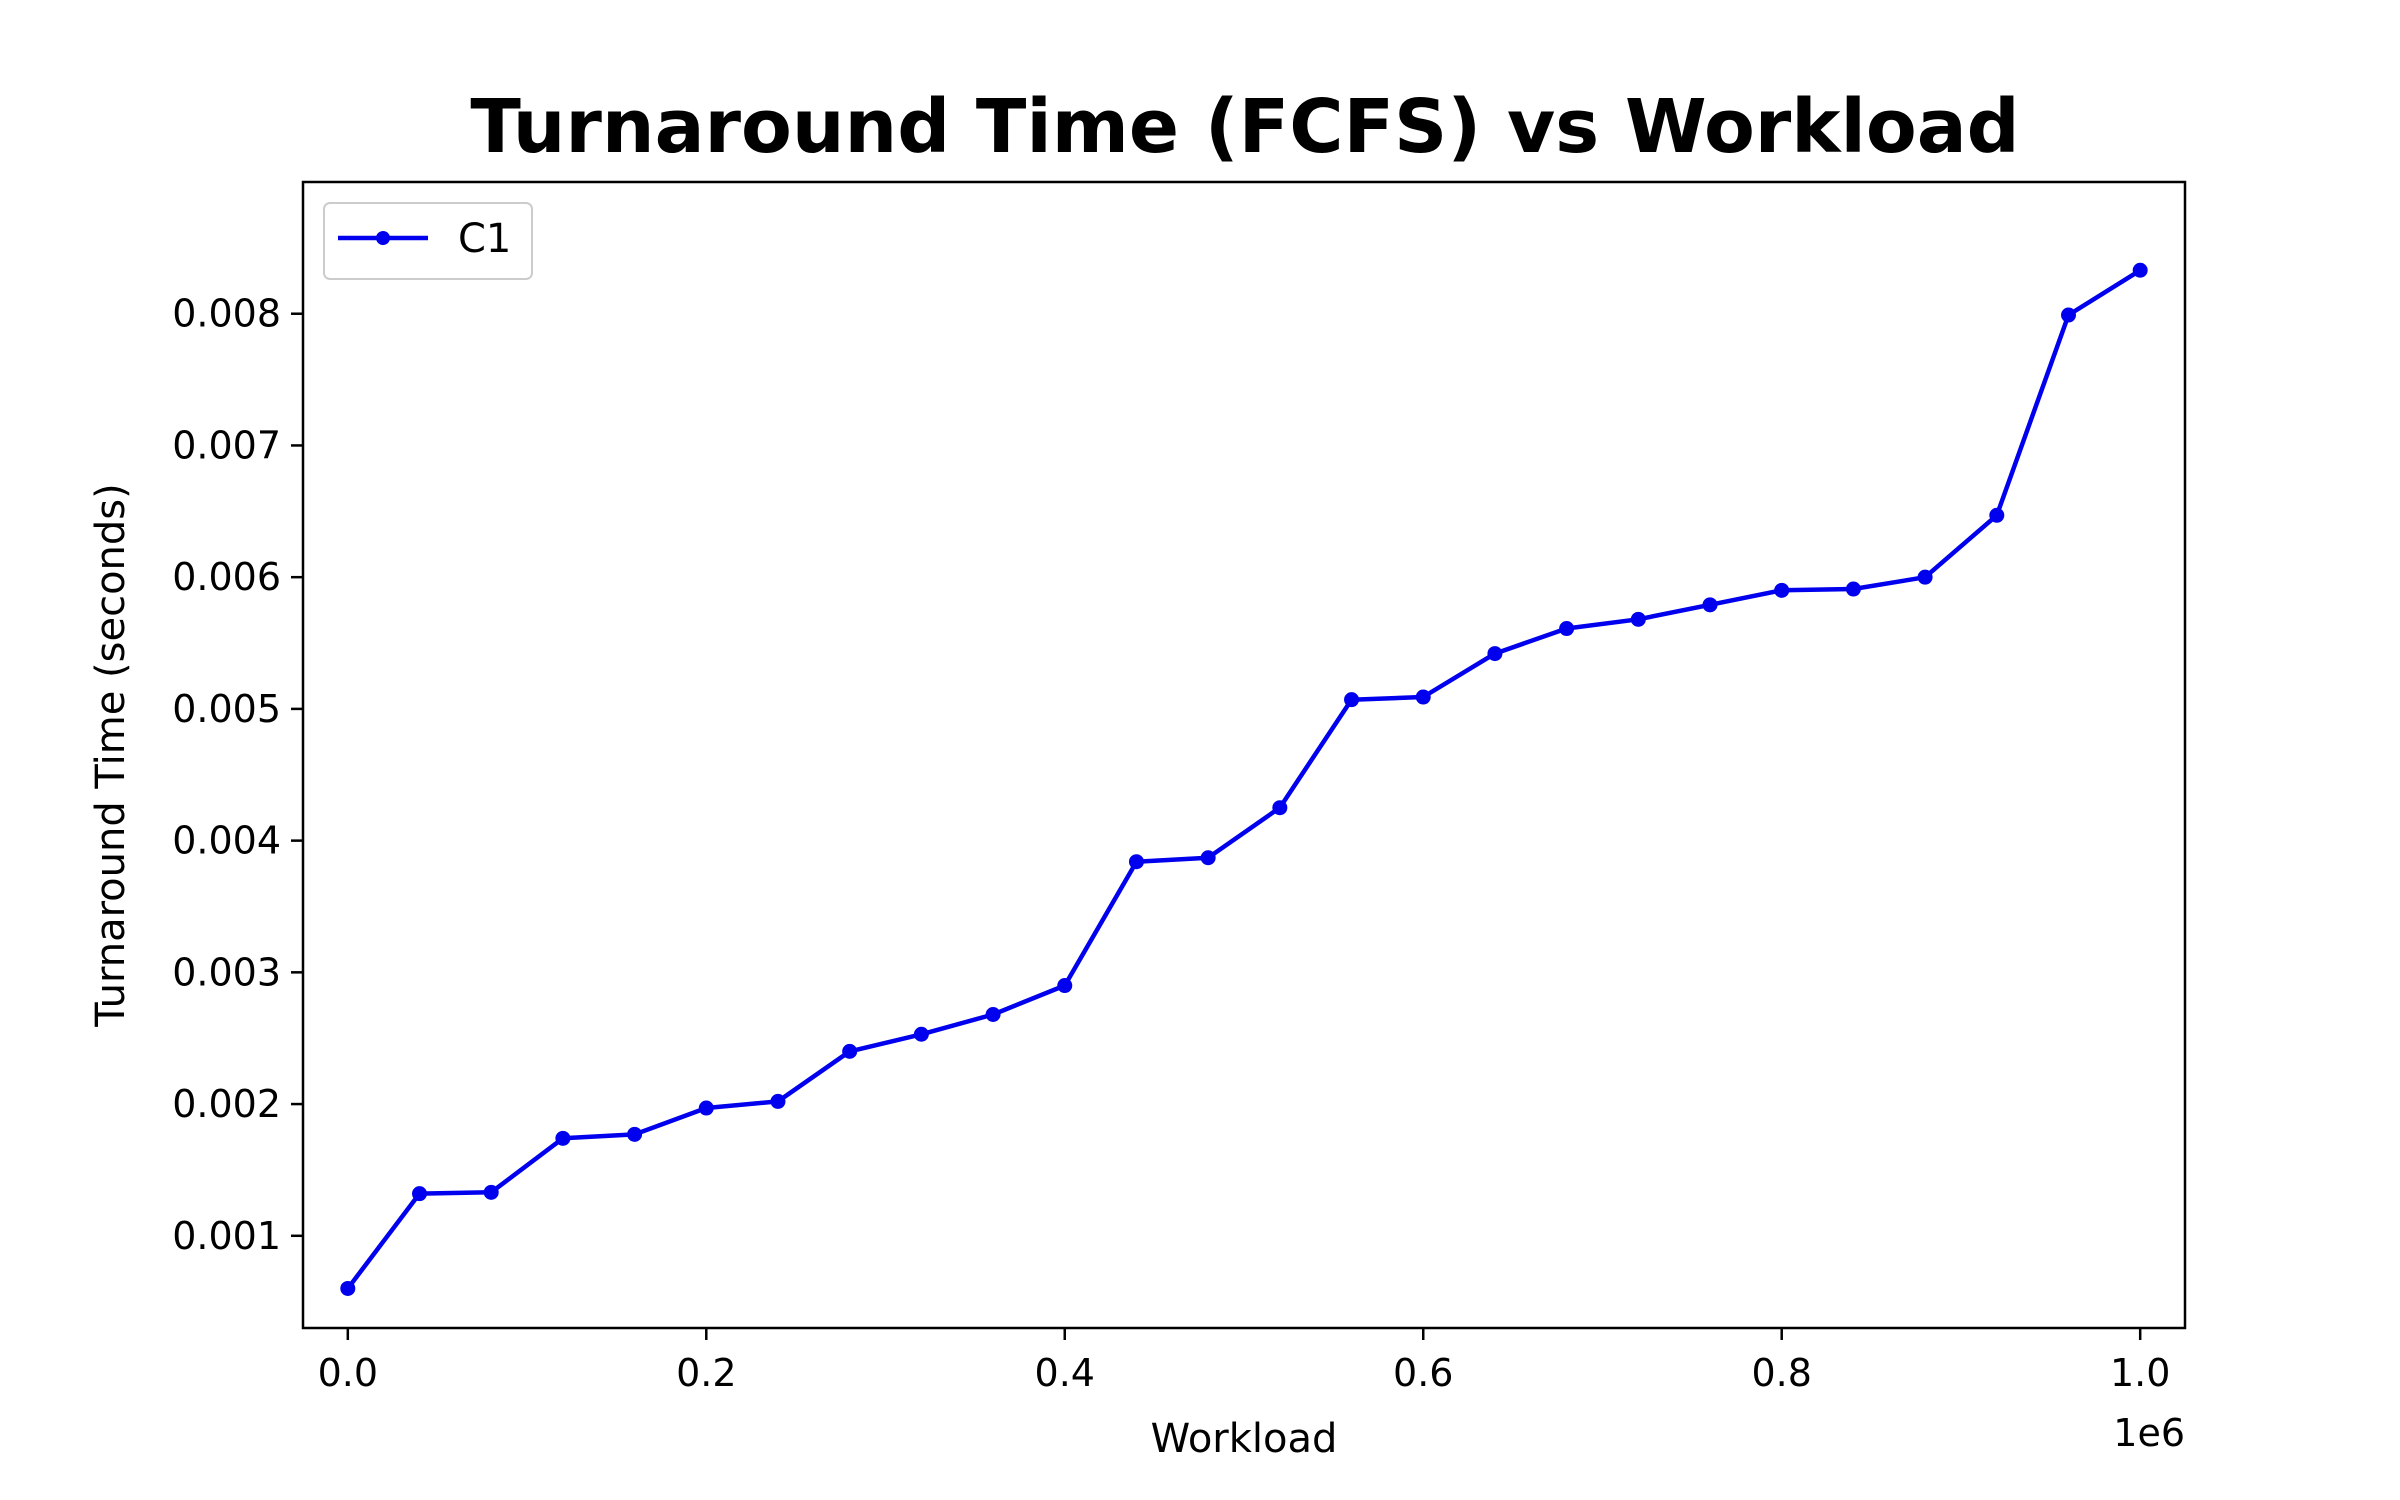 The height and width of the screenshot is (1500, 2400). Describe the element at coordinates (226, 445) in the screenshot. I see `y-tick-label: 0.007` at that location.